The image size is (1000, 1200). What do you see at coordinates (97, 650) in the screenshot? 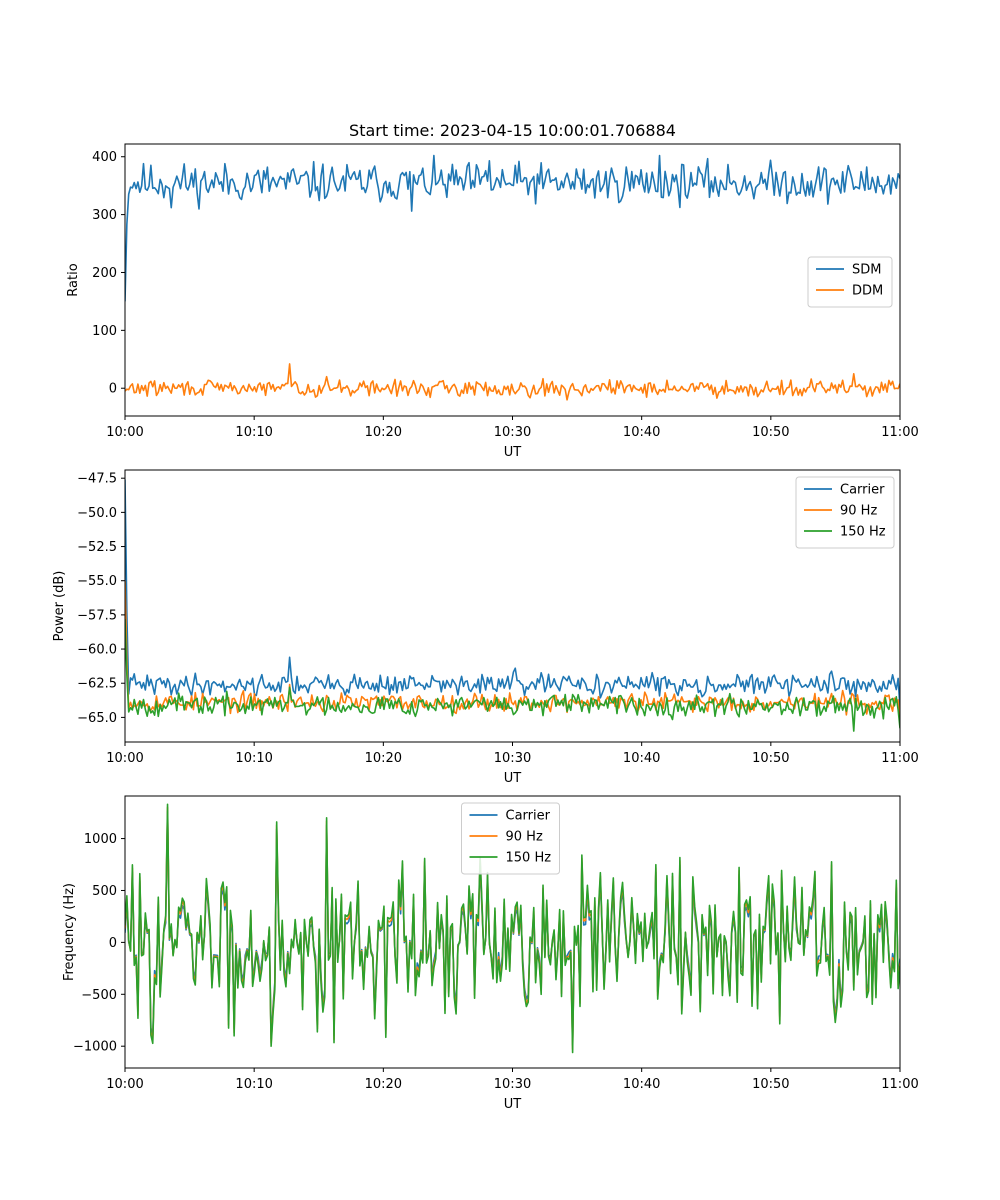
I see `y-tick-label: −60.0` at bounding box center [97, 650].